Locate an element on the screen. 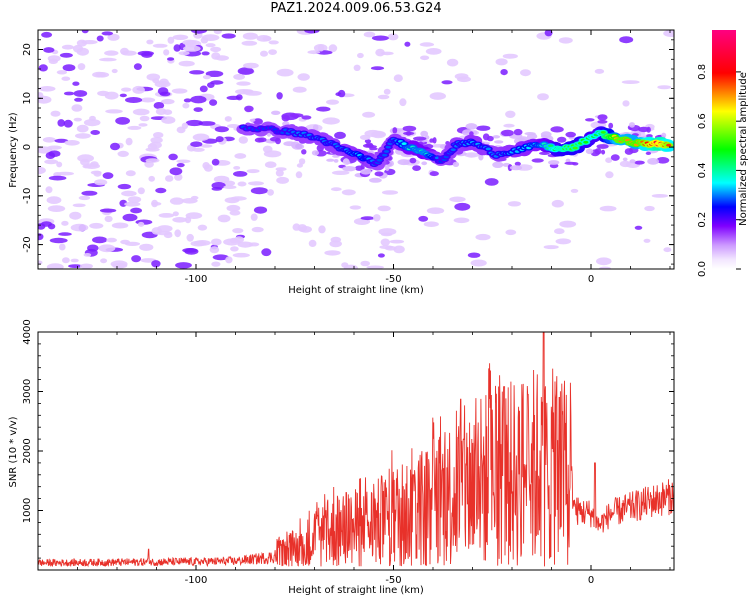 The width and height of the screenshot is (750, 600). colorbar-gradient is located at coordinates (724, 149).